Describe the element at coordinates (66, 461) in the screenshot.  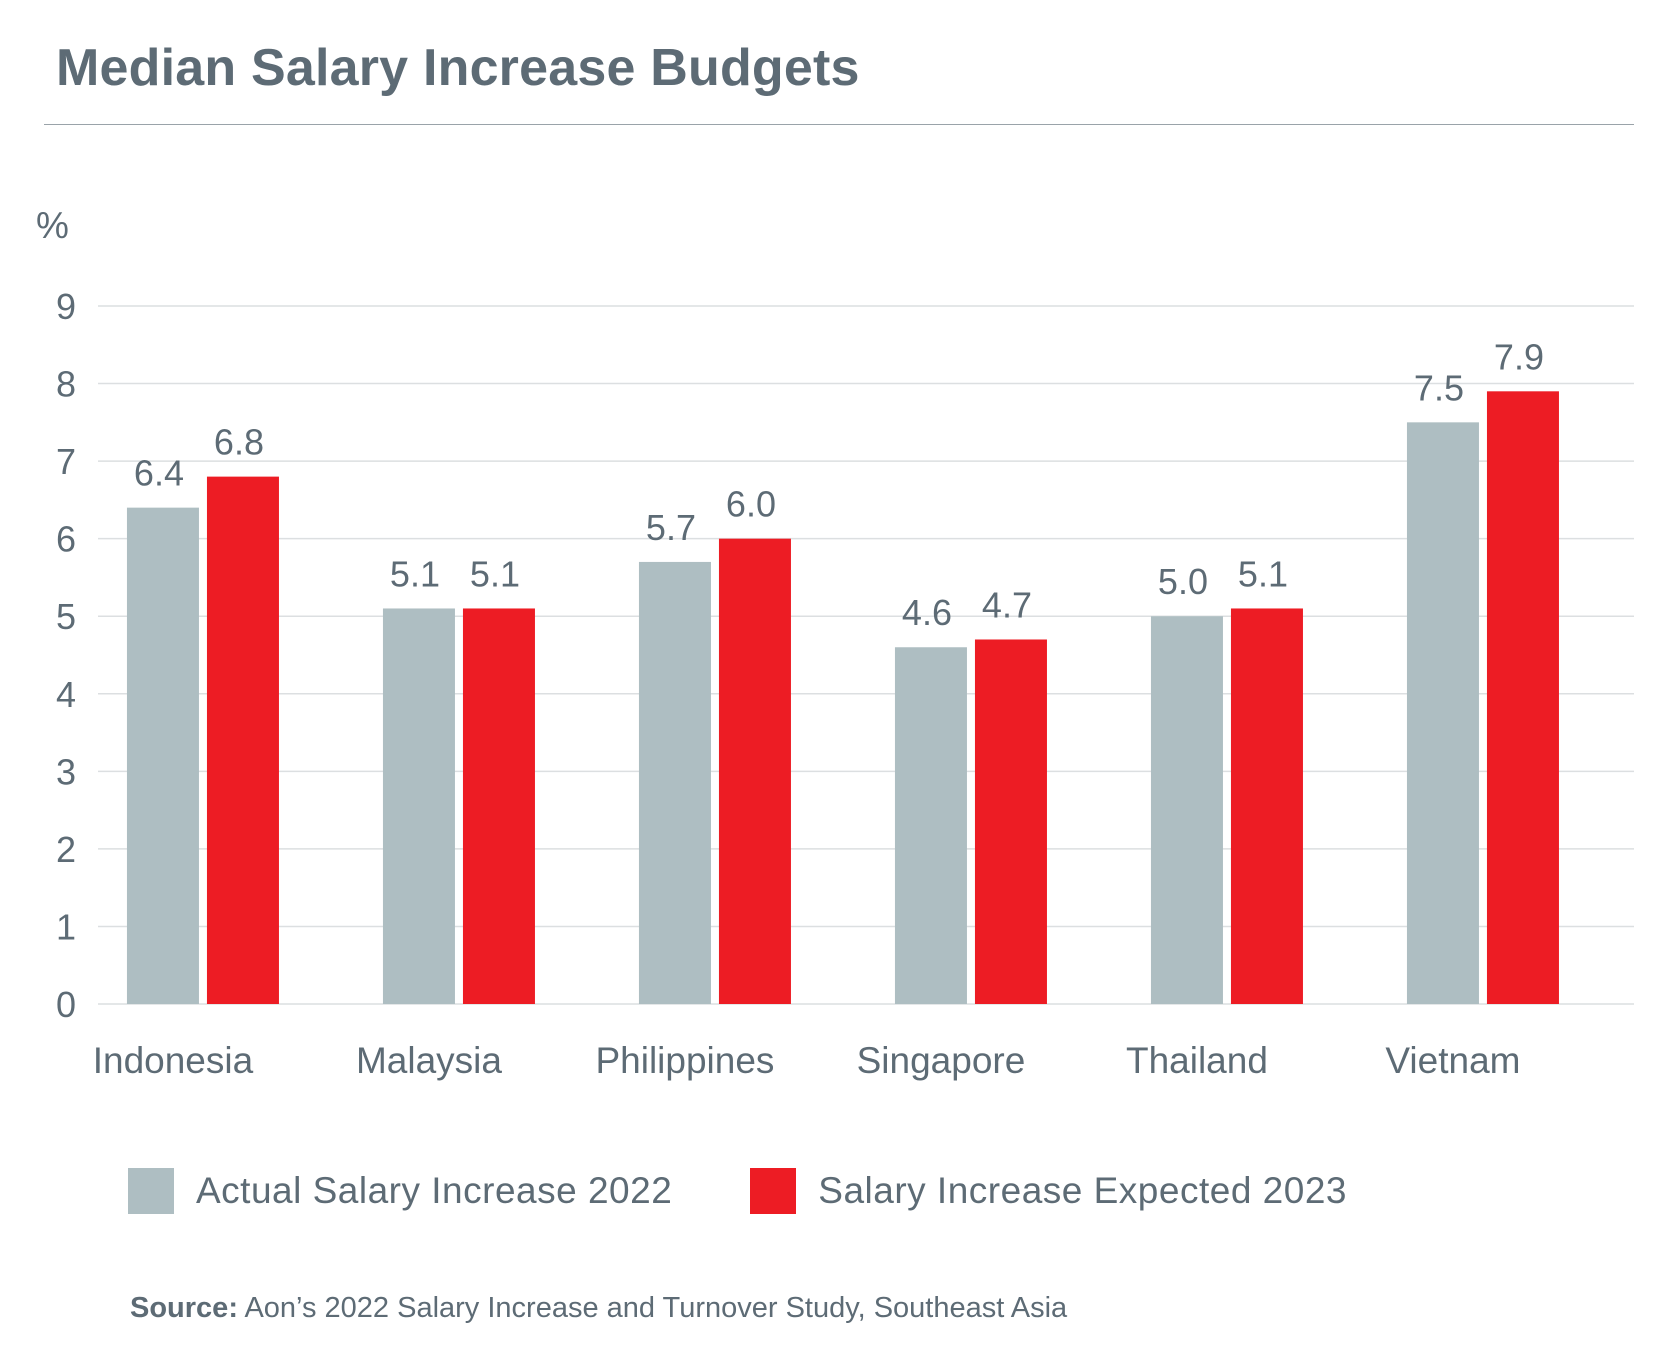
I see `y-tick-label: 7` at that location.